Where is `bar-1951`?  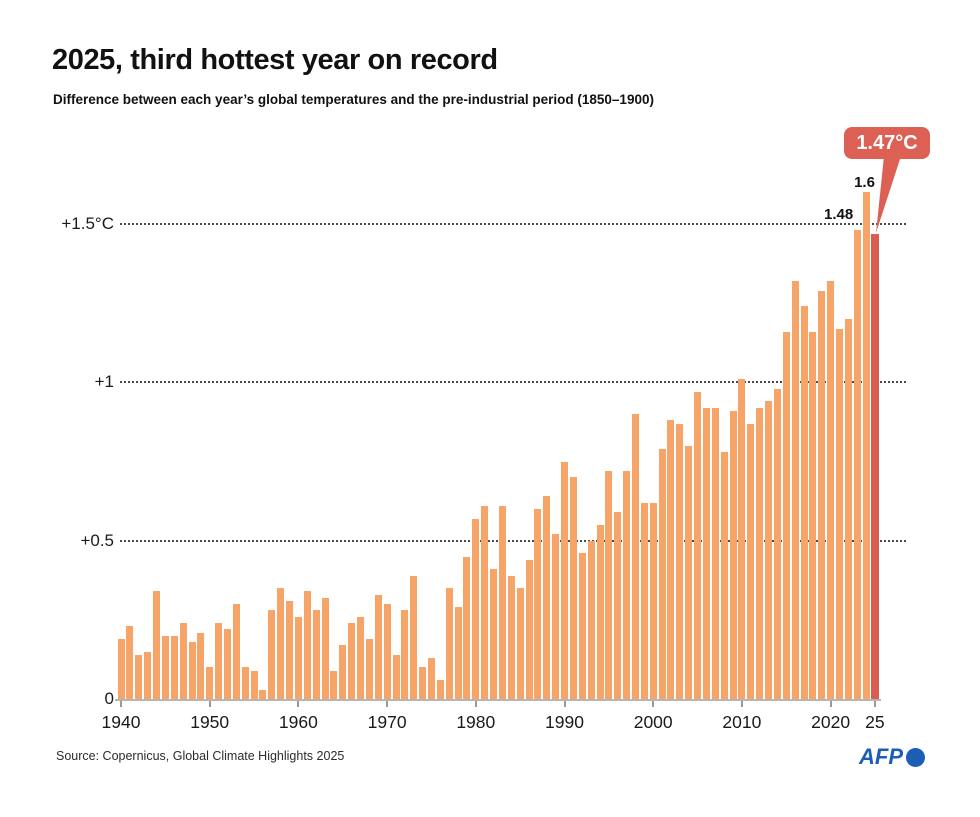 bar-1951 is located at coordinates (219, 661).